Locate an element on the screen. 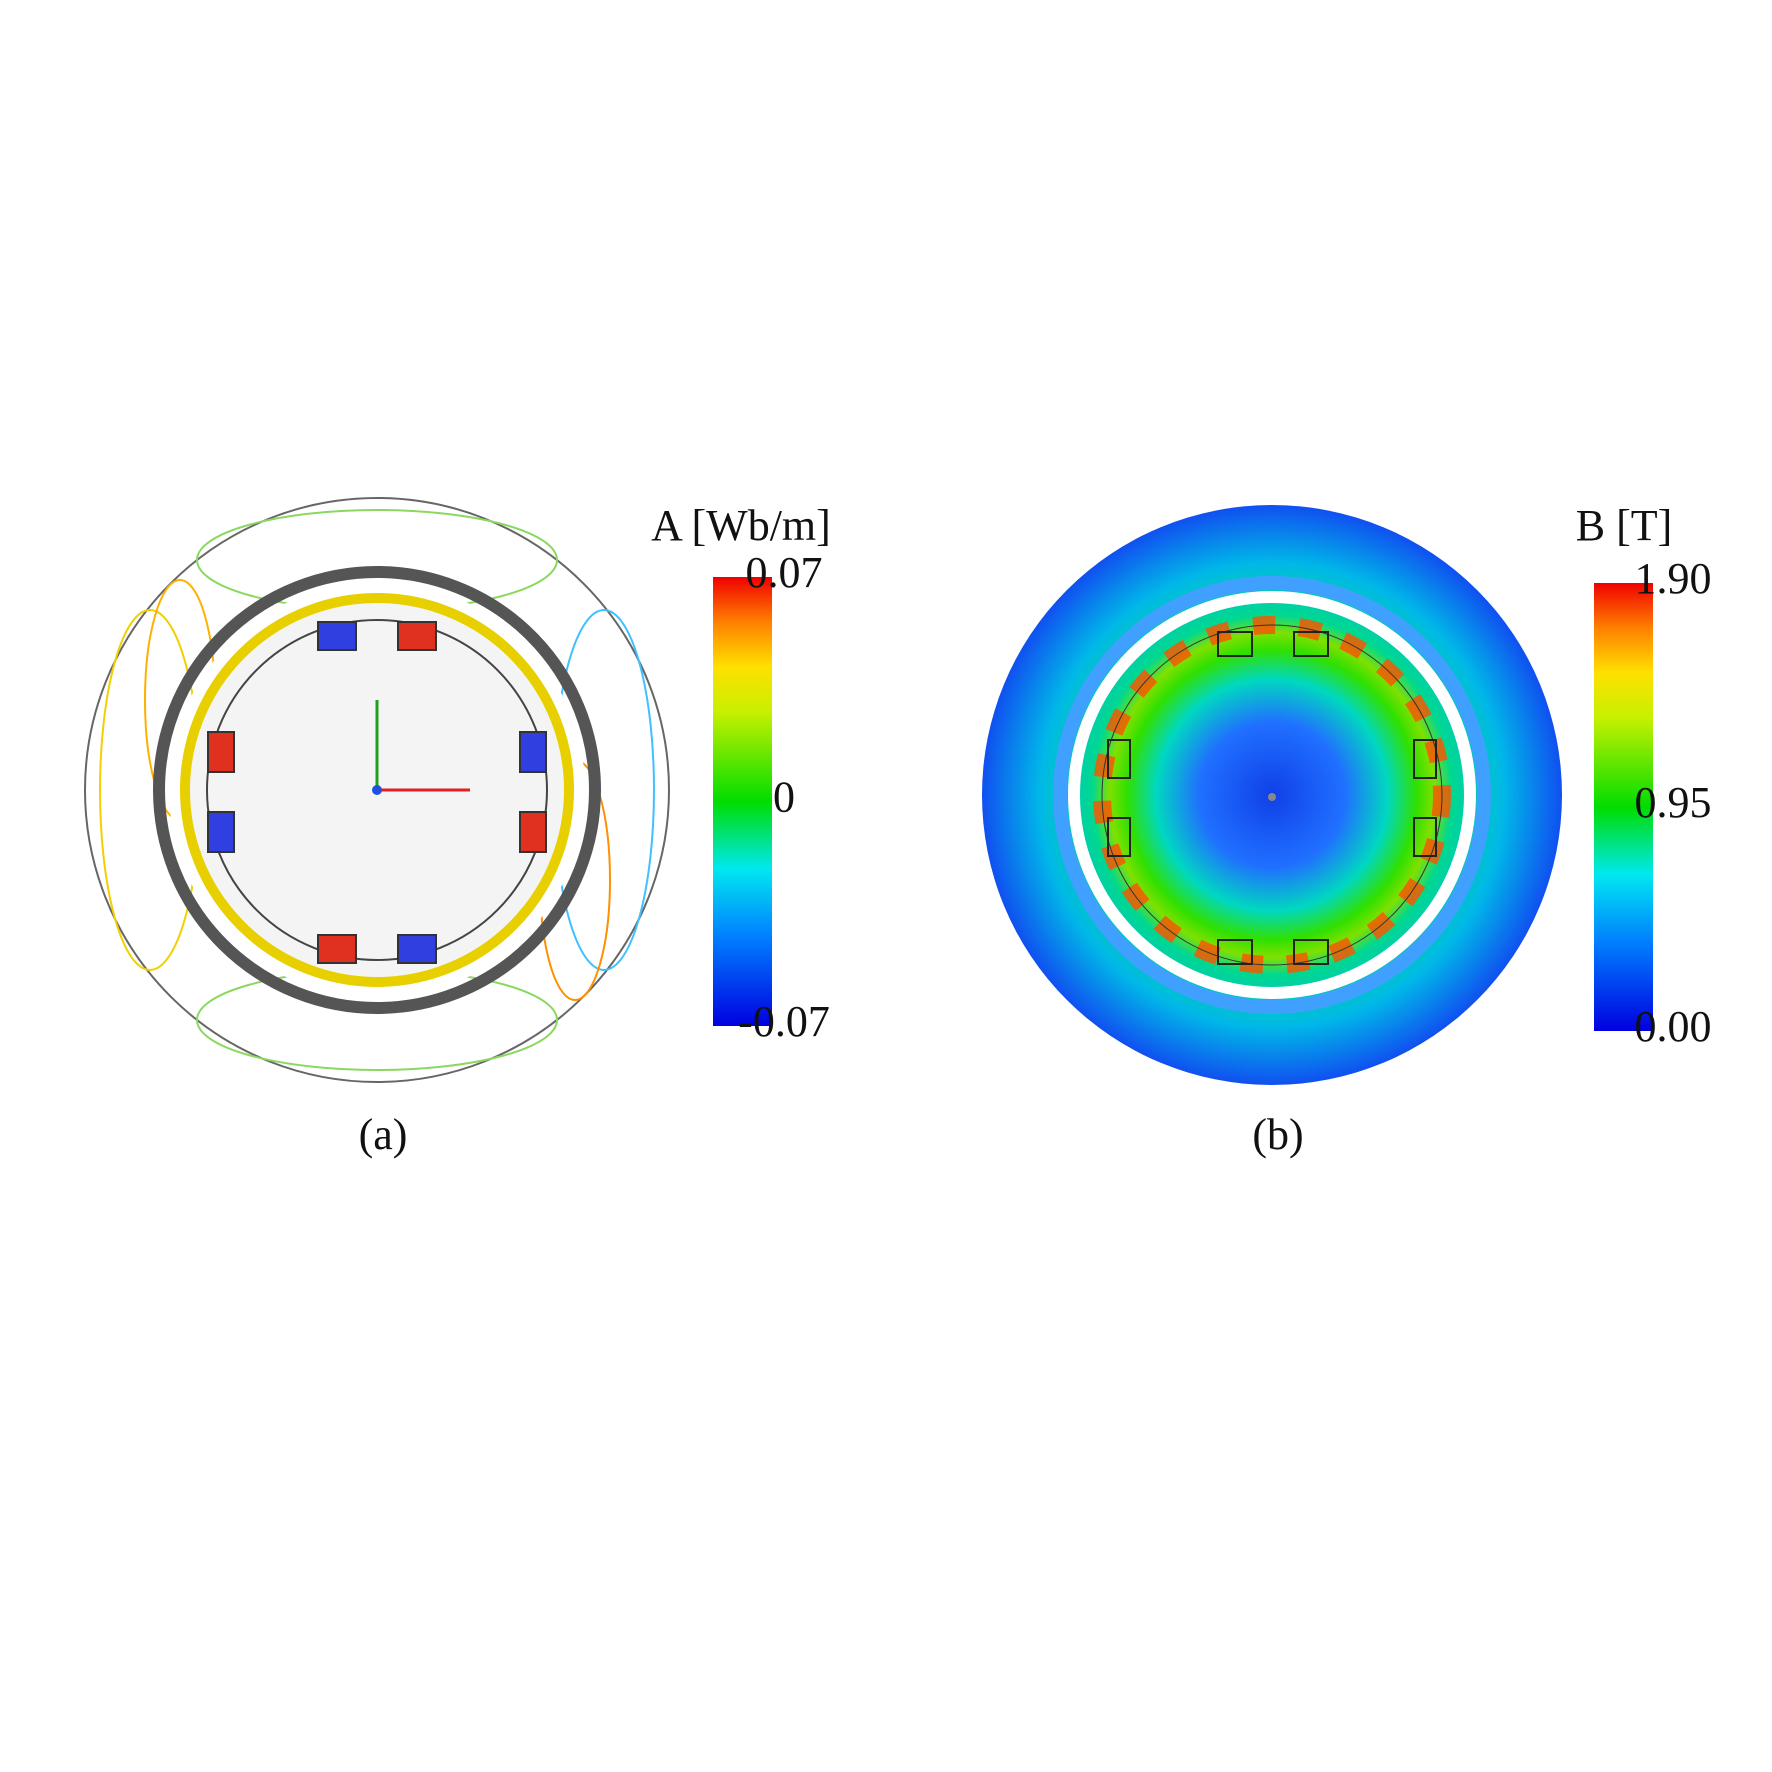 The width and height of the screenshot is (1772, 1772). tick-label: 1.90 is located at coordinates (1673, 578).